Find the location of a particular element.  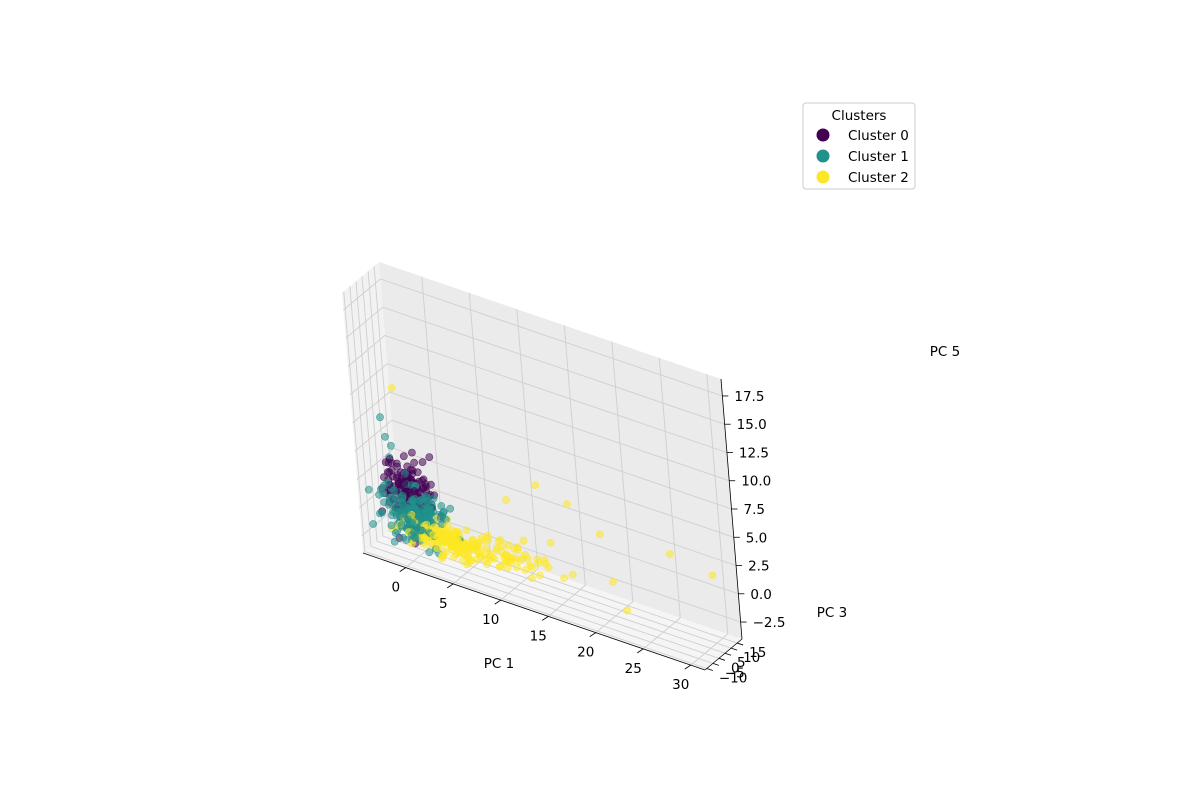

x-tick-label: 0 is located at coordinates (395, 588).